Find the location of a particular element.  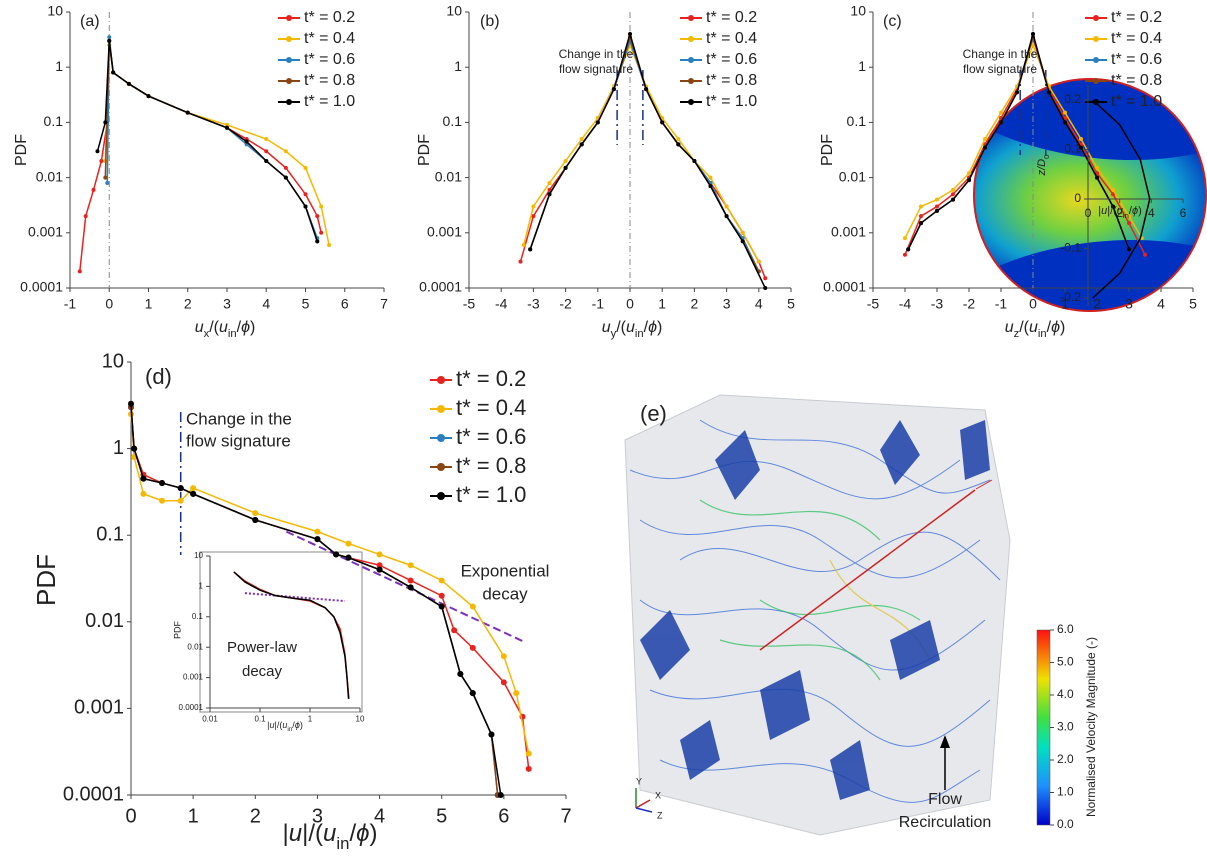

annotation: Exponential is located at coordinates (505, 570).